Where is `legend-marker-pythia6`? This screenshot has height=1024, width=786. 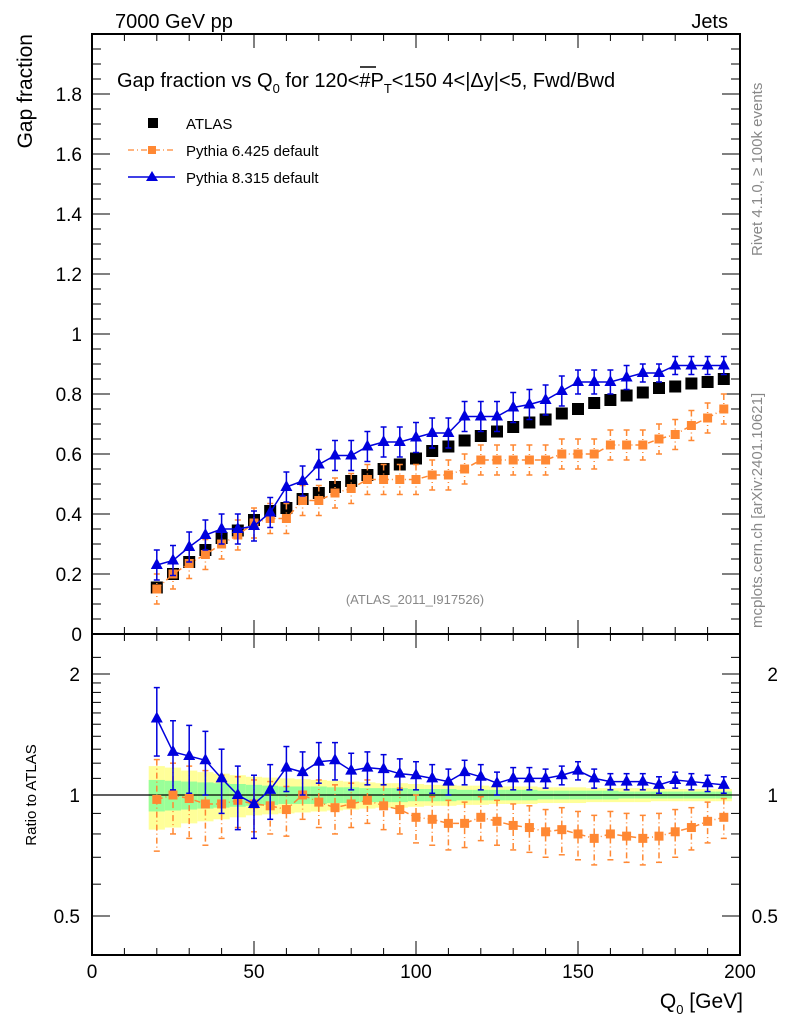
legend-marker-pythia6 is located at coordinates (152, 150).